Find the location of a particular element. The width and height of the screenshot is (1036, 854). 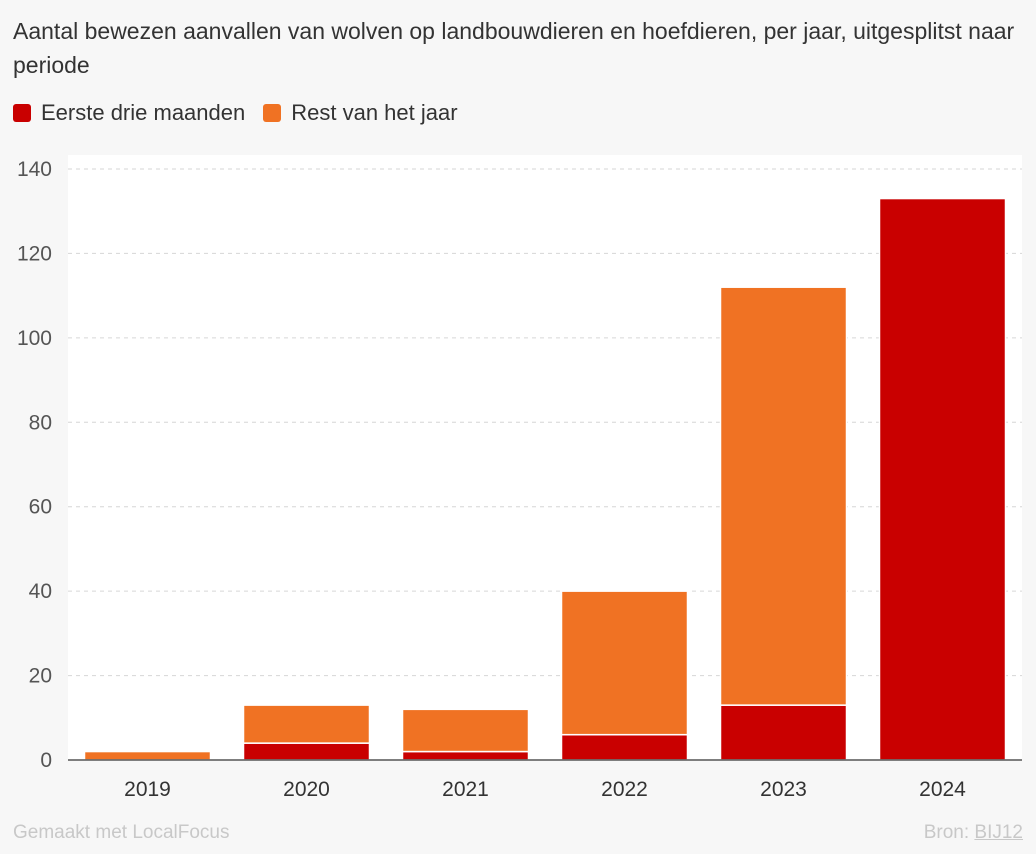

x-tick-label: 2022 is located at coordinates (624, 789).